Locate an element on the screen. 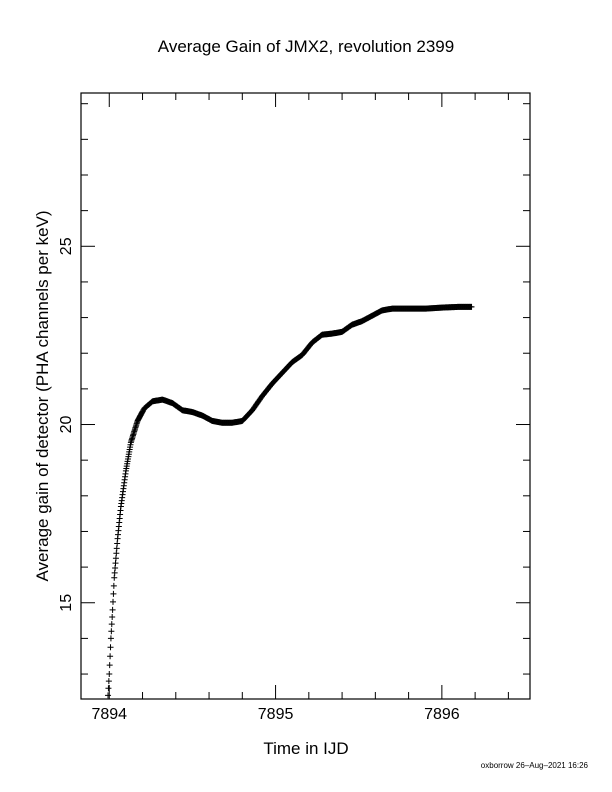 The image size is (612, 792). x-axis-label: Time in IJD is located at coordinates (305, 748).